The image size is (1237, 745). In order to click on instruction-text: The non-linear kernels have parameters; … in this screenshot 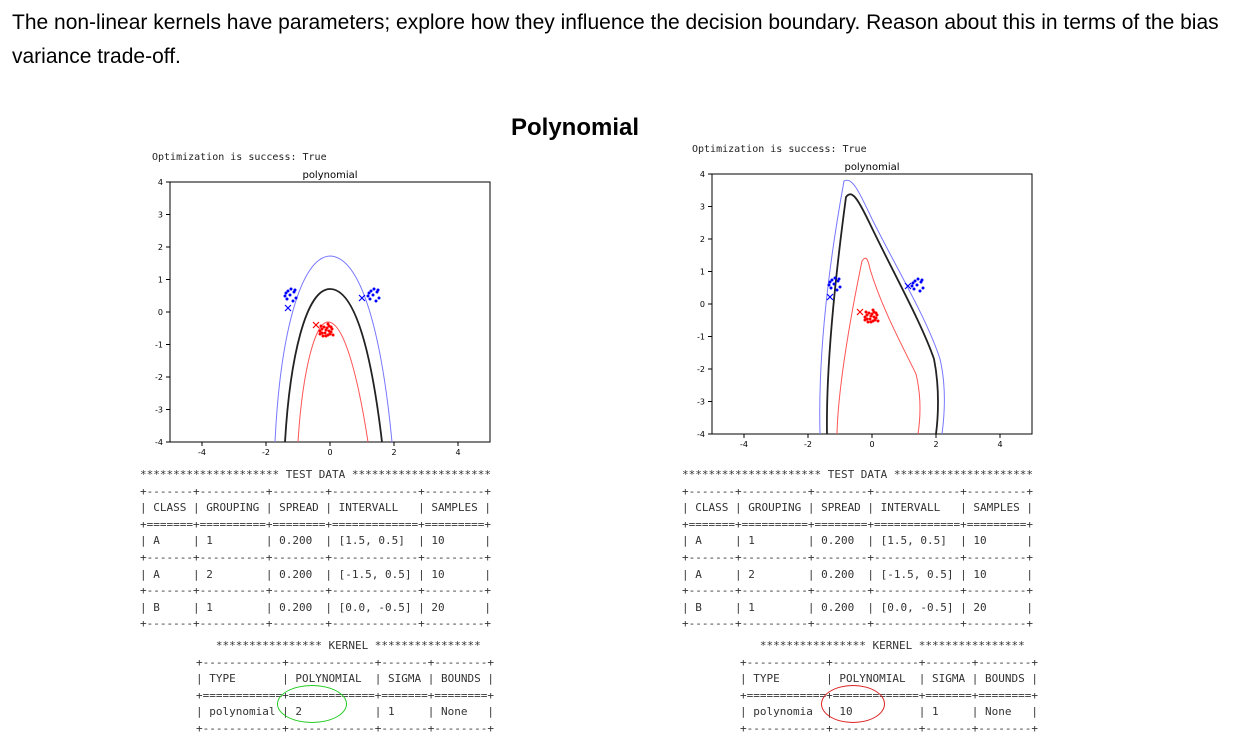, I will do `click(615, 39)`.